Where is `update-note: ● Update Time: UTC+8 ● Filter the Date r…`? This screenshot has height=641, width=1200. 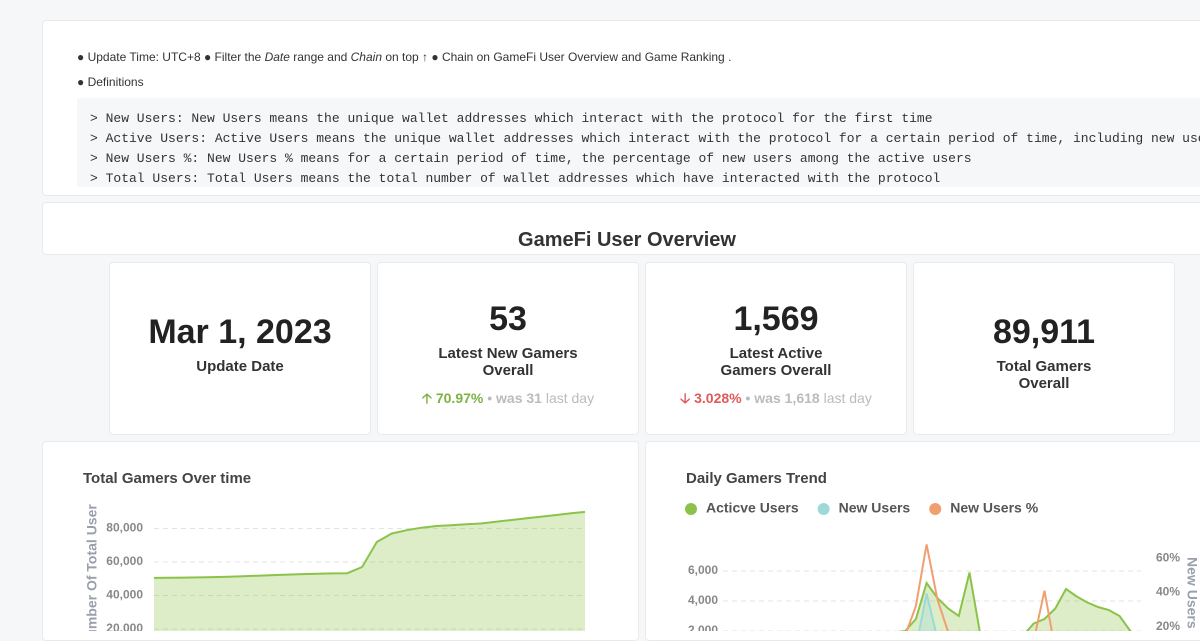
update-note: ● Update Time: UTC+8 ● Filter the Date r… is located at coordinates (404, 57).